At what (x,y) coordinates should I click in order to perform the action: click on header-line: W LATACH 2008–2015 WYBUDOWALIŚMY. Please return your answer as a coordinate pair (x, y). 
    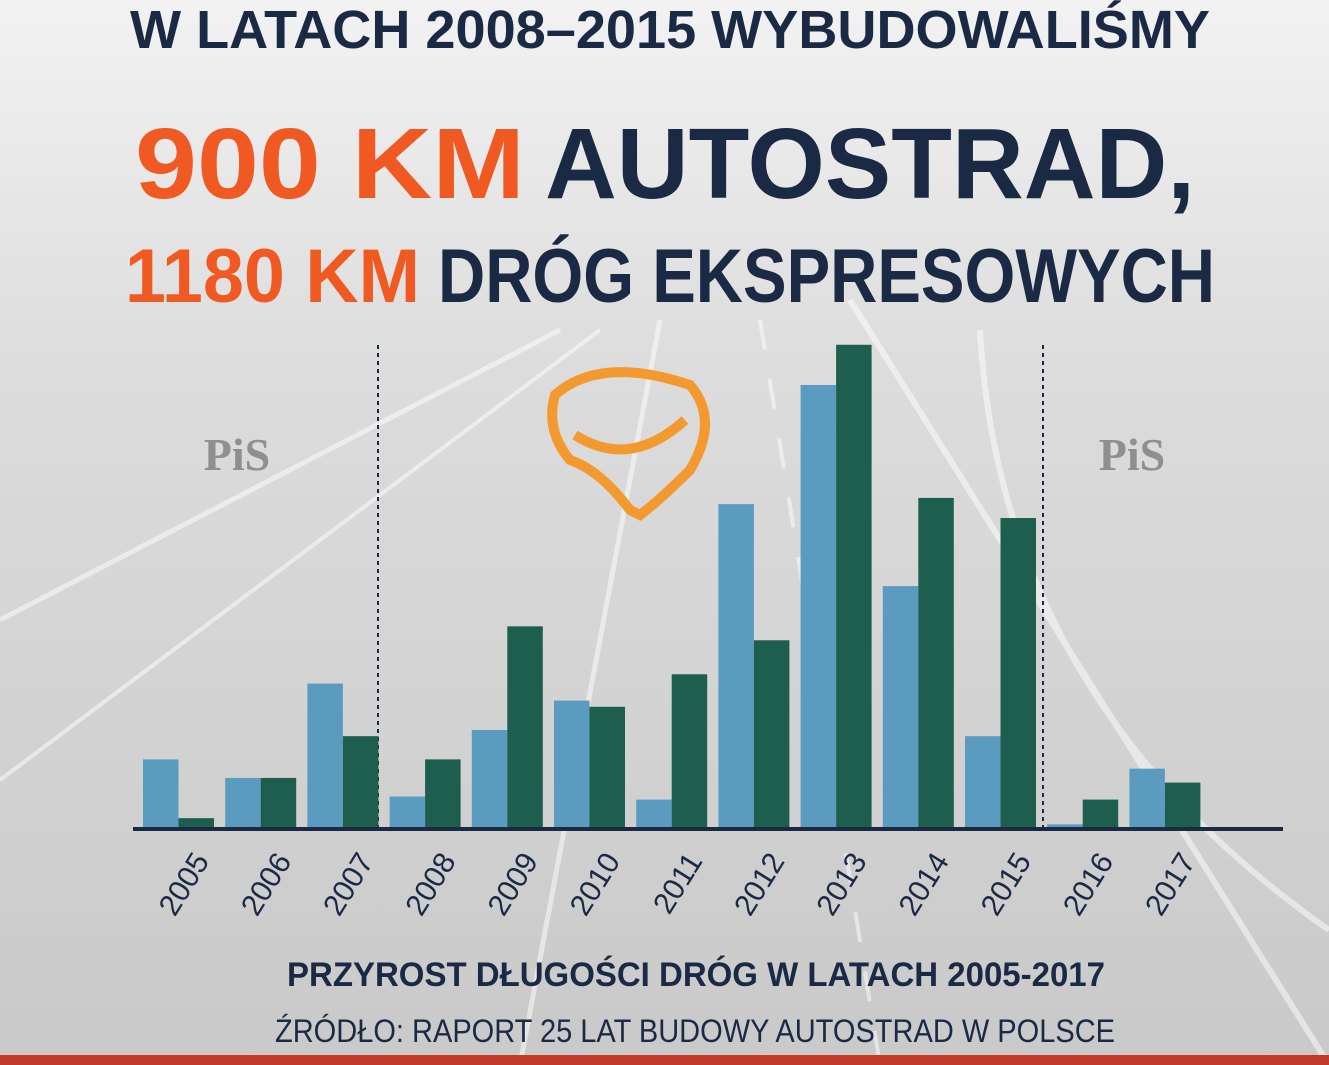
    Looking at the image, I should click on (670, 30).